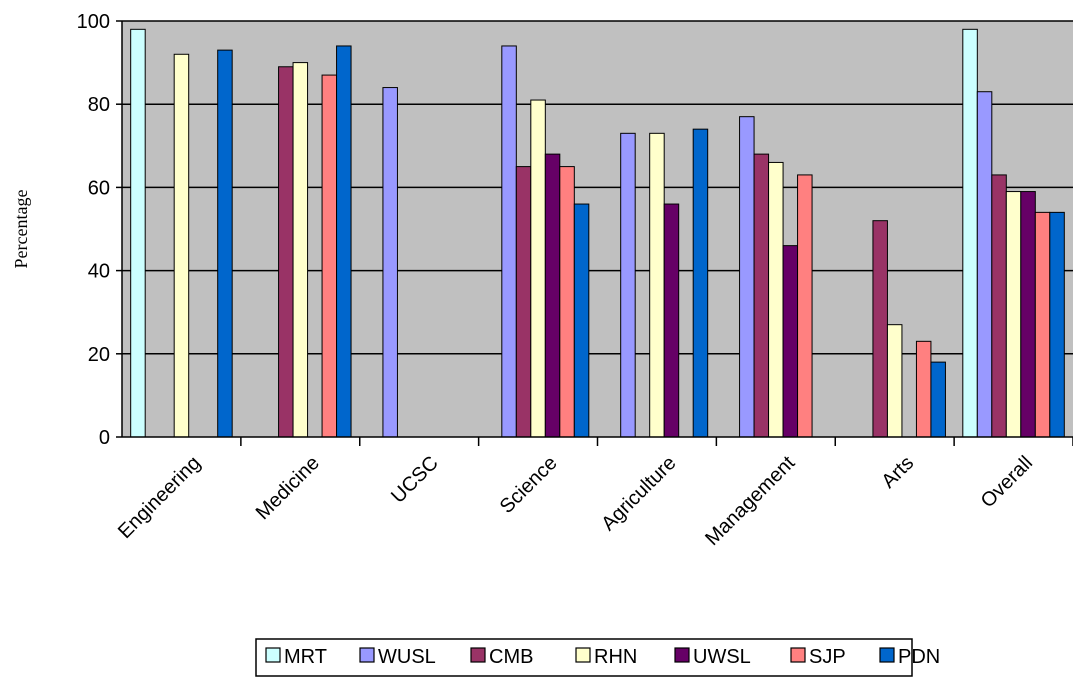  Describe the element at coordinates (776, 299) in the screenshot. I see `bar-rhn-management` at that location.